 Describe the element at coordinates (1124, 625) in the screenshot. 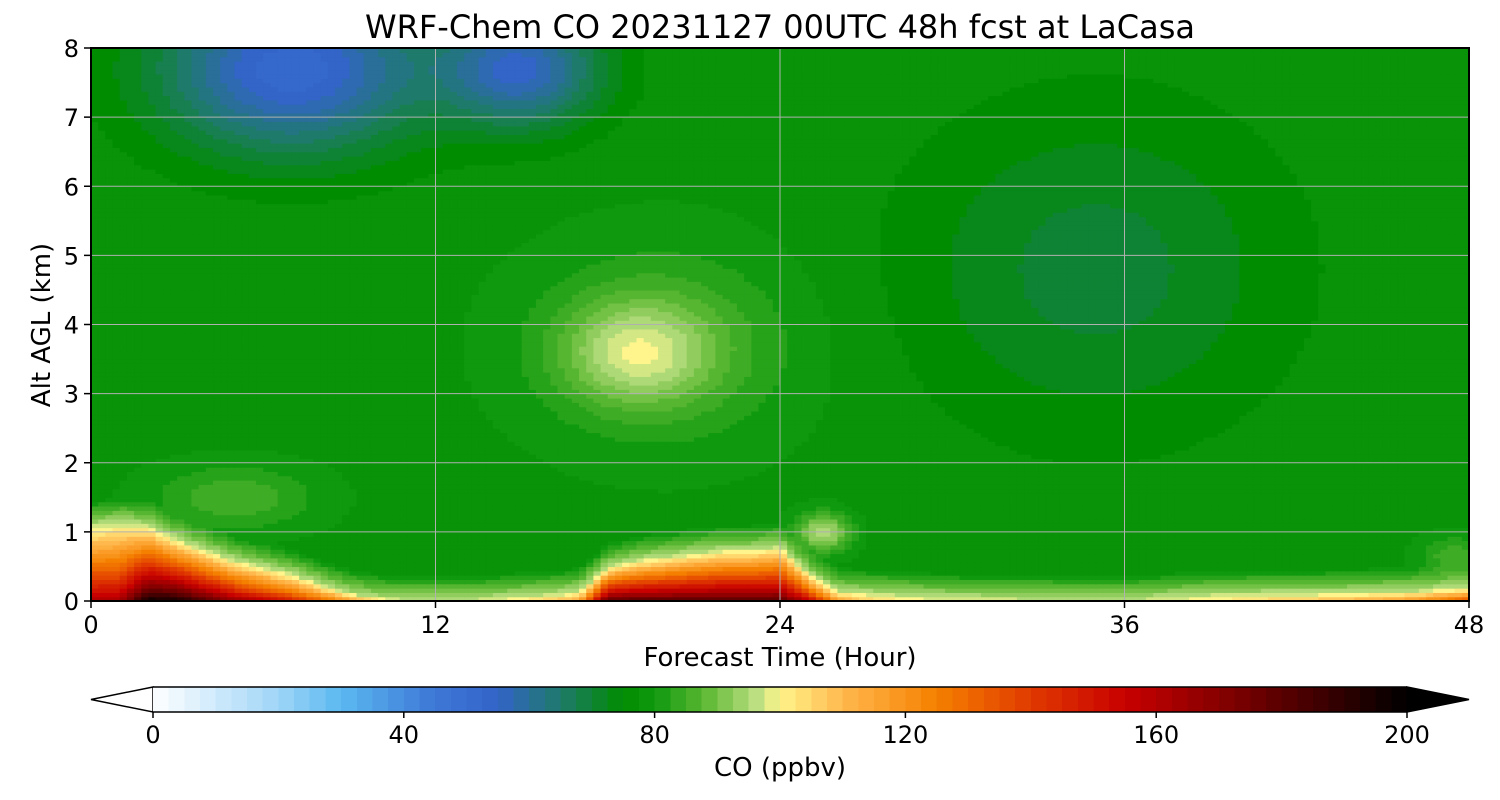

I see `x-tick-label: 36` at that location.